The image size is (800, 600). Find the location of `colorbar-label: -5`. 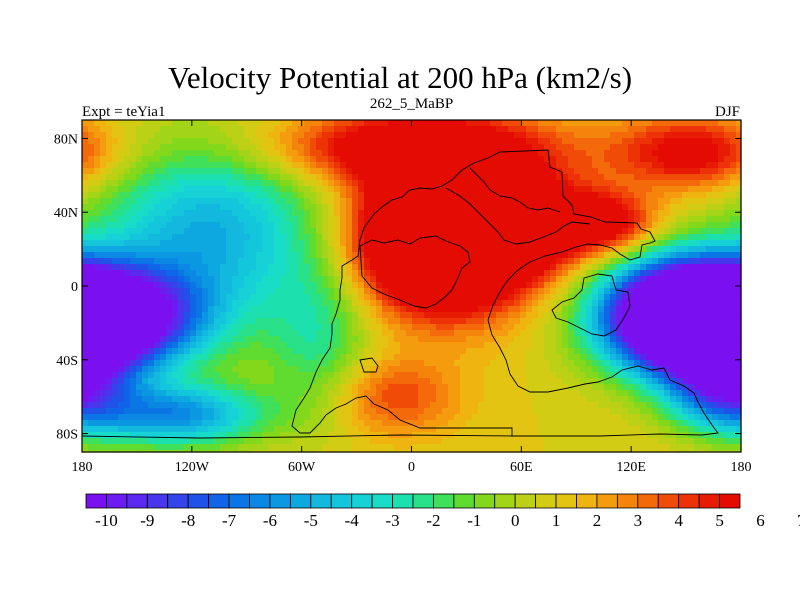

colorbar-label: -5 is located at coordinates (311, 520).